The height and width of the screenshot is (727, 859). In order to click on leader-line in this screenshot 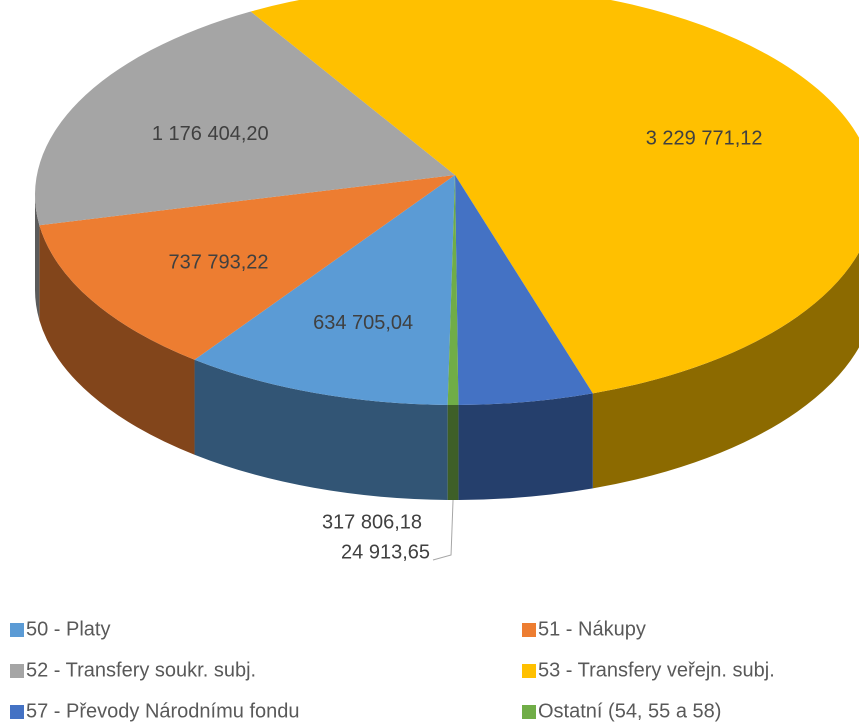, I will do `click(443, 530)`.